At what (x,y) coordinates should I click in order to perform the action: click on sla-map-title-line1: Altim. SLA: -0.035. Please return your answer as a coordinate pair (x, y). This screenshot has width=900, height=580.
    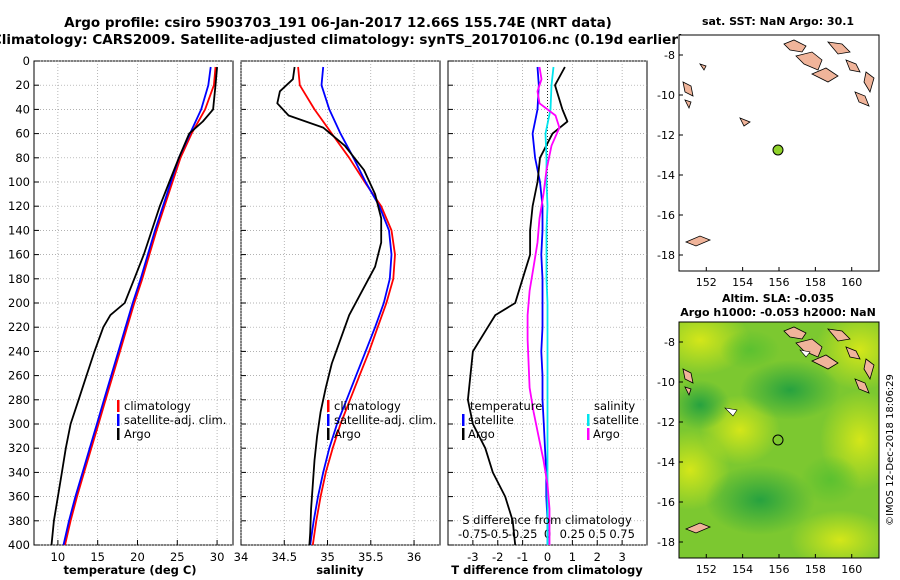
    Looking at the image, I should click on (778, 298).